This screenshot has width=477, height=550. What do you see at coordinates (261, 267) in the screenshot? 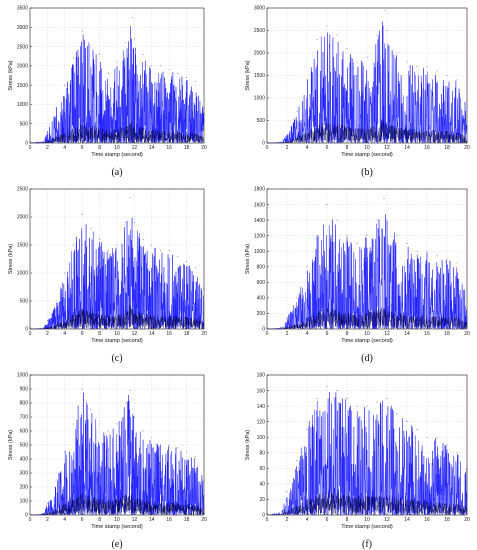
I see `y-tick-label: 800` at bounding box center [261, 267].